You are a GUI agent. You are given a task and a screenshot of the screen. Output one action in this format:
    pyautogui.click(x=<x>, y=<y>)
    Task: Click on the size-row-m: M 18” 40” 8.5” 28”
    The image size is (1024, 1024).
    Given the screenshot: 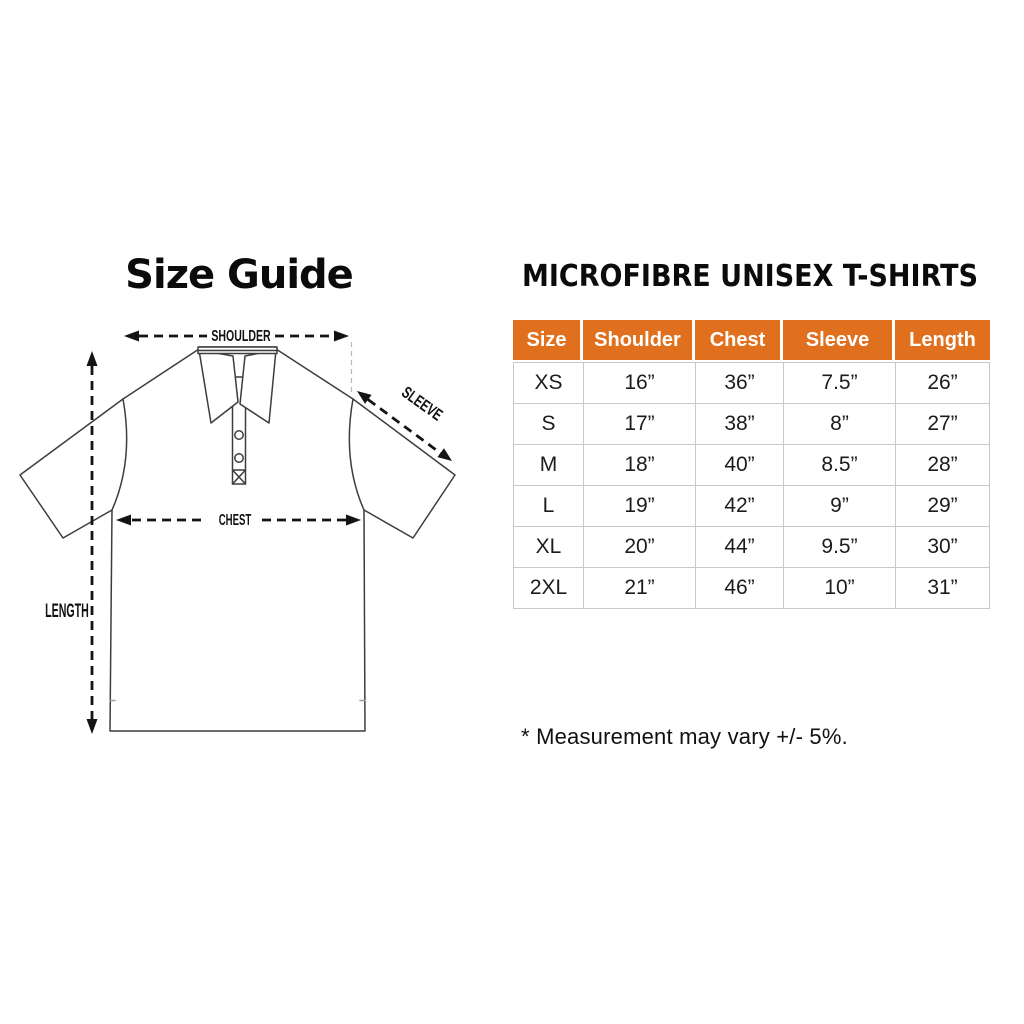 What is the action you would take?
    pyautogui.click(x=751, y=465)
    